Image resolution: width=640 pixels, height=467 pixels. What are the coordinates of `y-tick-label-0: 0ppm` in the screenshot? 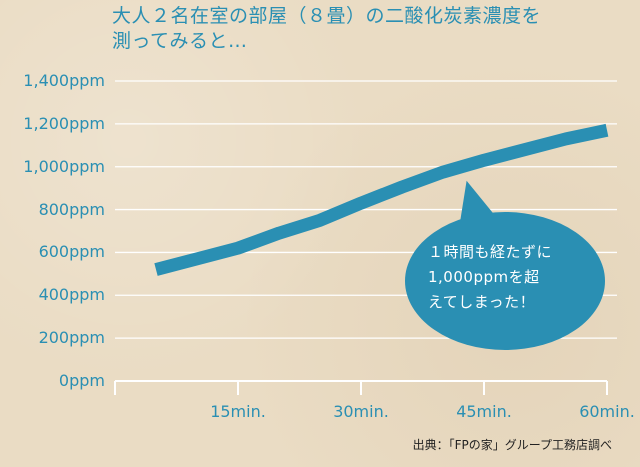 It's located at (81, 380).